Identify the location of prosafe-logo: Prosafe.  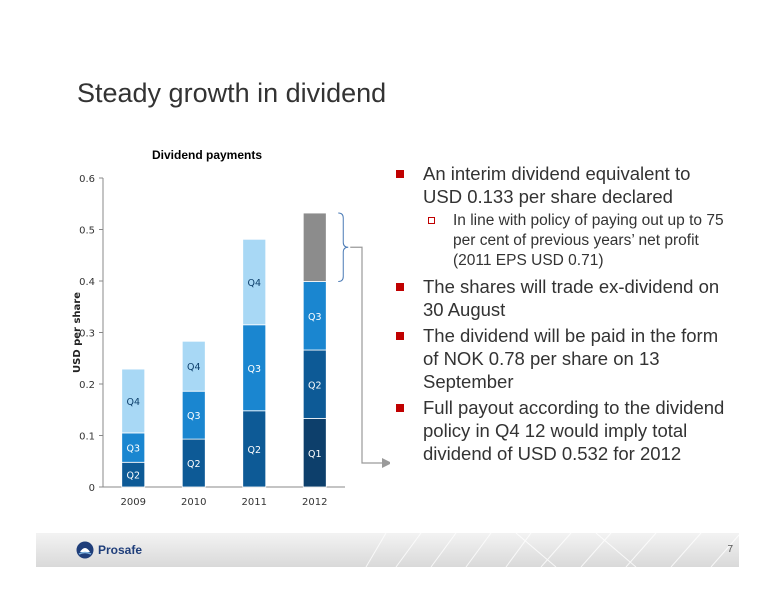
(109, 550).